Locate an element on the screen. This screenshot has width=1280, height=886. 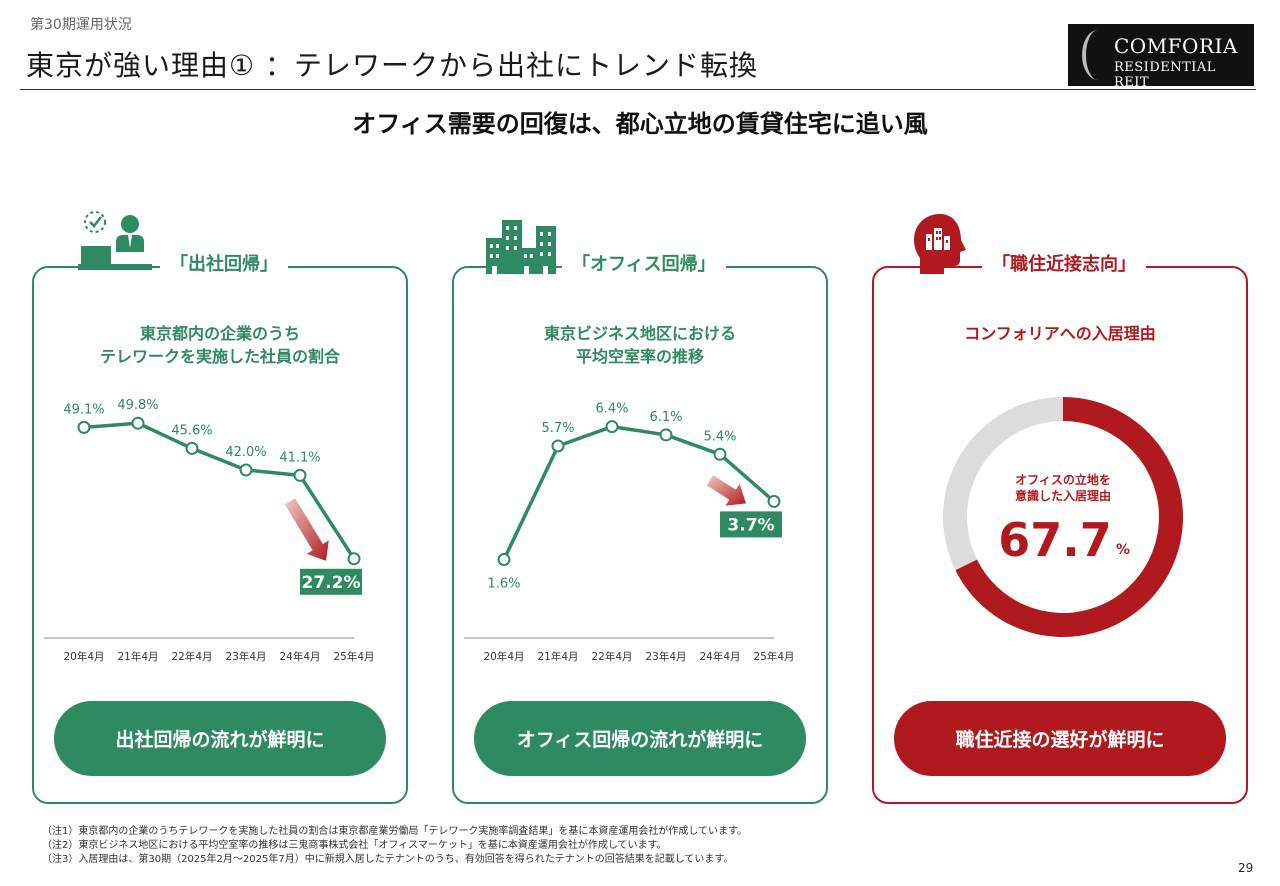
data-label-highlight: 27.2% is located at coordinates (331, 583).